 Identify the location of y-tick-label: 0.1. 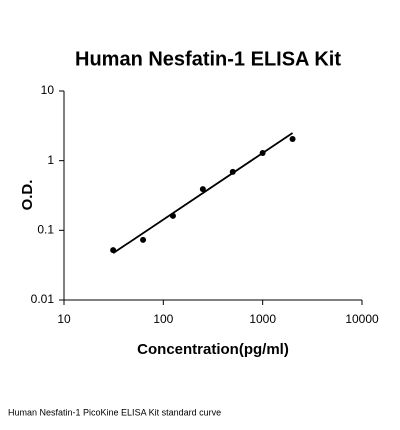
(45, 230).